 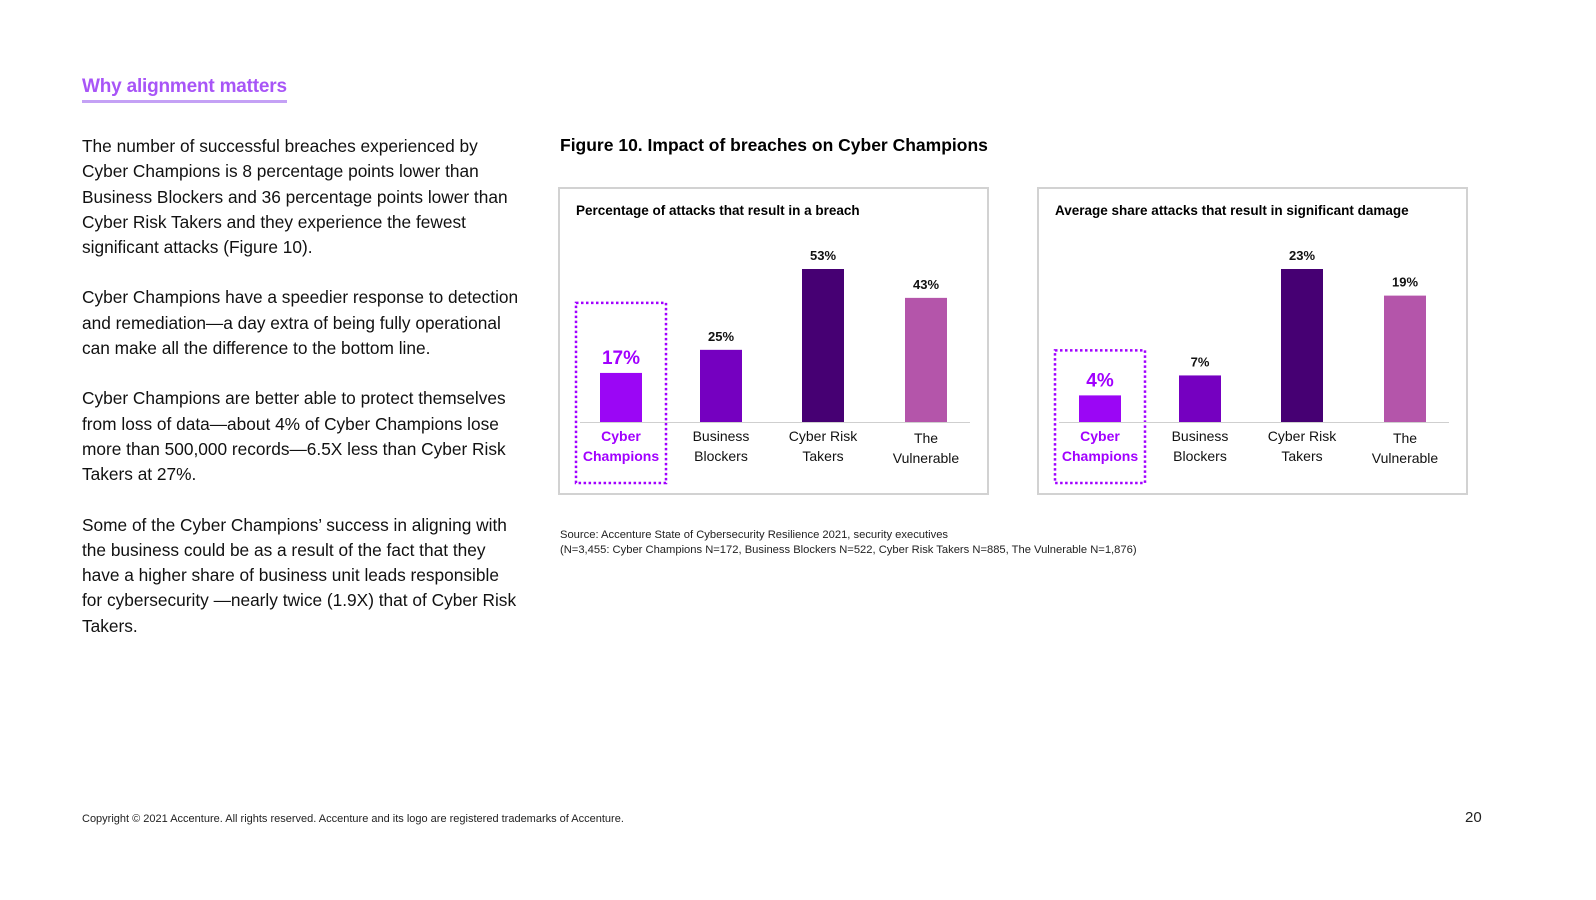 What do you see at coordinates (926, 284) in the screenshot?
I see `data-label: 43%` at bounding box center [926, 284].